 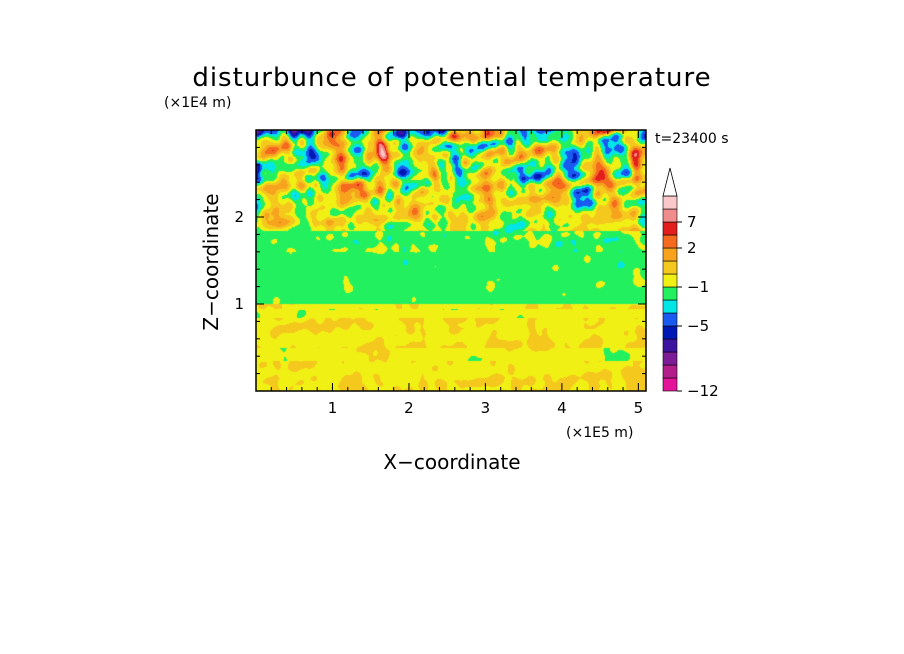 I want to click on x-tick-label: 3, so click(x=486, y=408).